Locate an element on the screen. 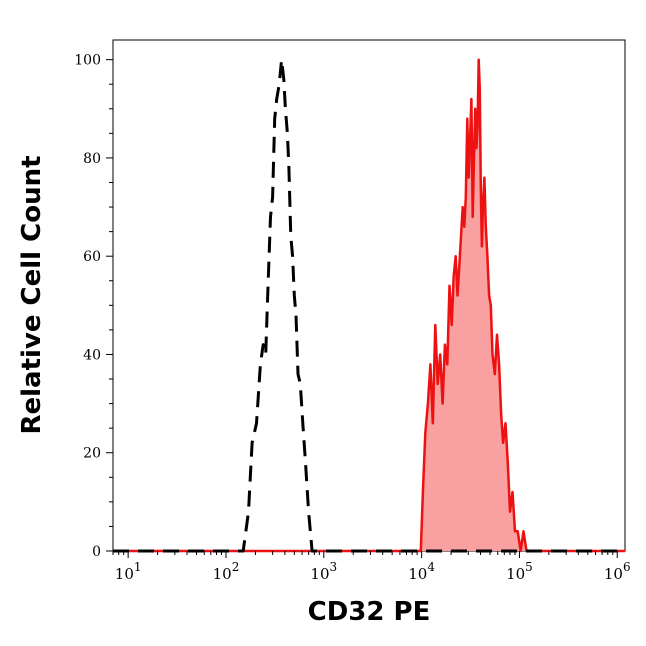 The image size is (646, 646). x-tick-label: 10⁵ is located at coordinates (519, 571).